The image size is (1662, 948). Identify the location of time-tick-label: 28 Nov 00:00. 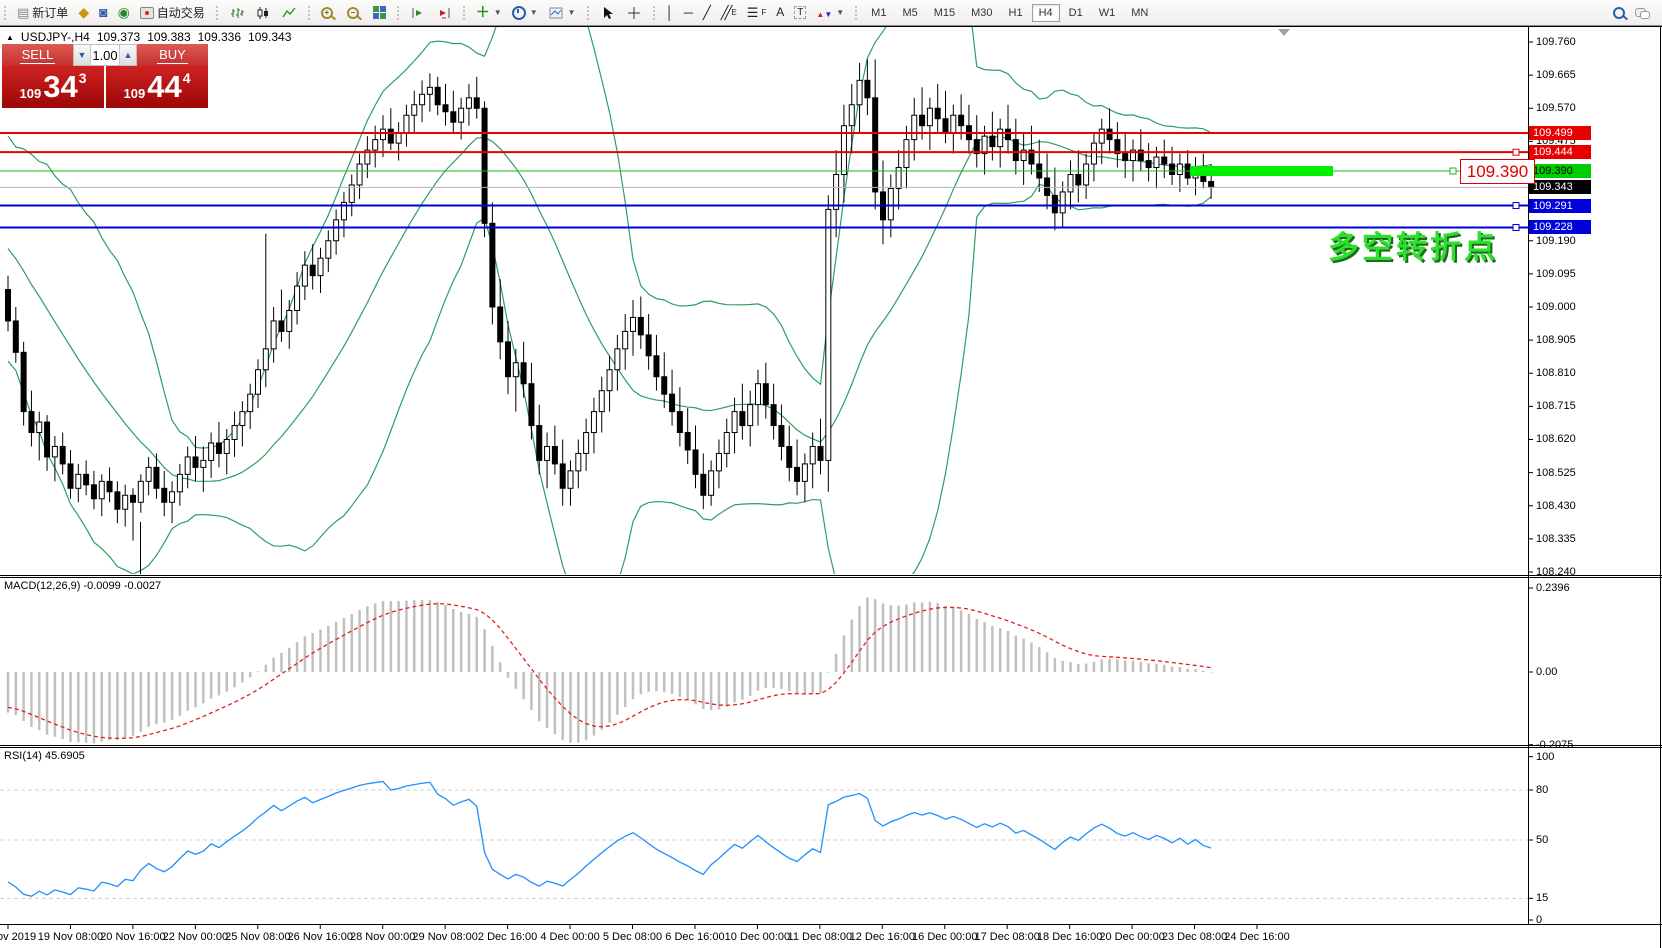
(382, 937).